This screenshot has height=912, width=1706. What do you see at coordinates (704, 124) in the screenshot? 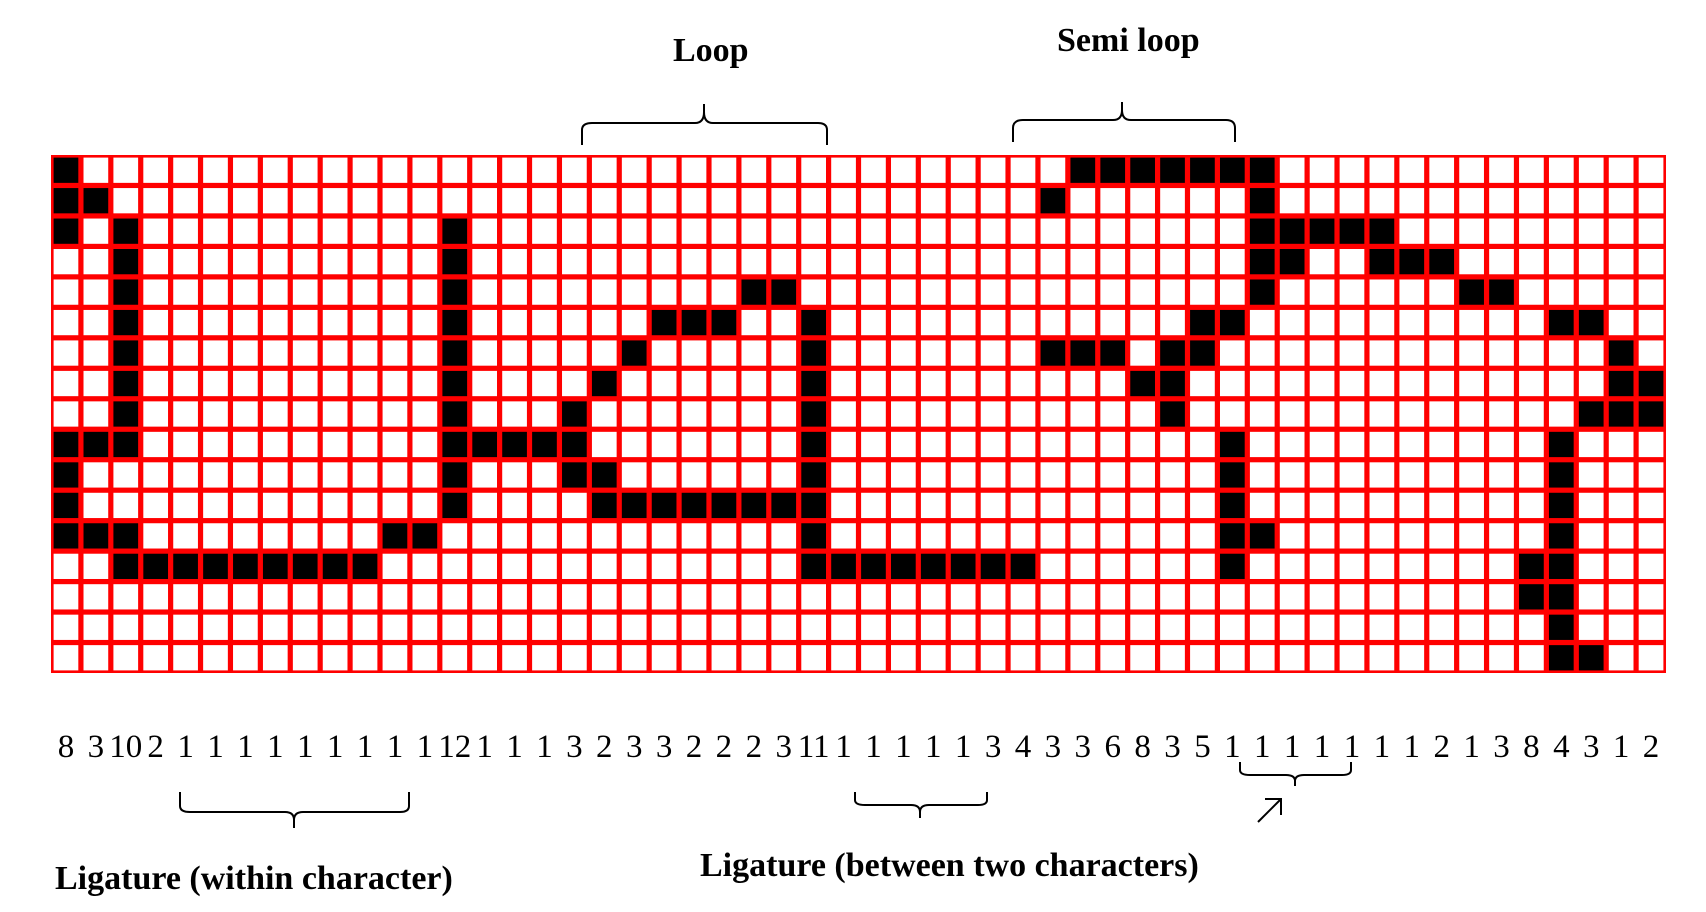
I see `loop-brace` at bounding box center [704, 124].